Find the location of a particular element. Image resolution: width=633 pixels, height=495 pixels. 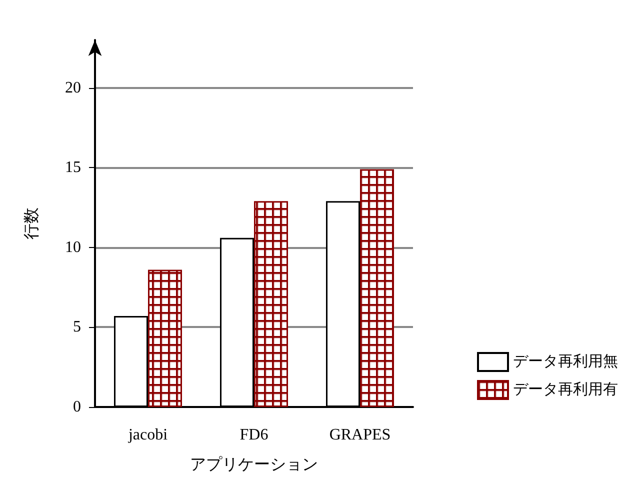

x-tick-label: jacobi is located at coordinates (147, 435).